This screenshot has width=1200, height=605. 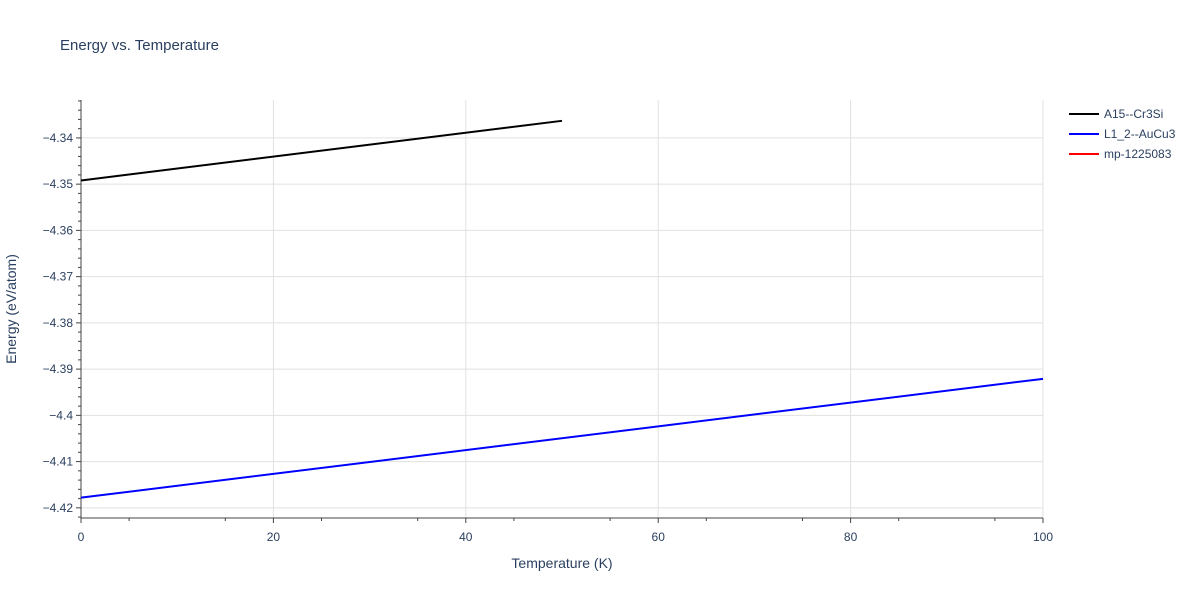 I want to click on y-tick-label: −4.35, so click(x=58, y=184).